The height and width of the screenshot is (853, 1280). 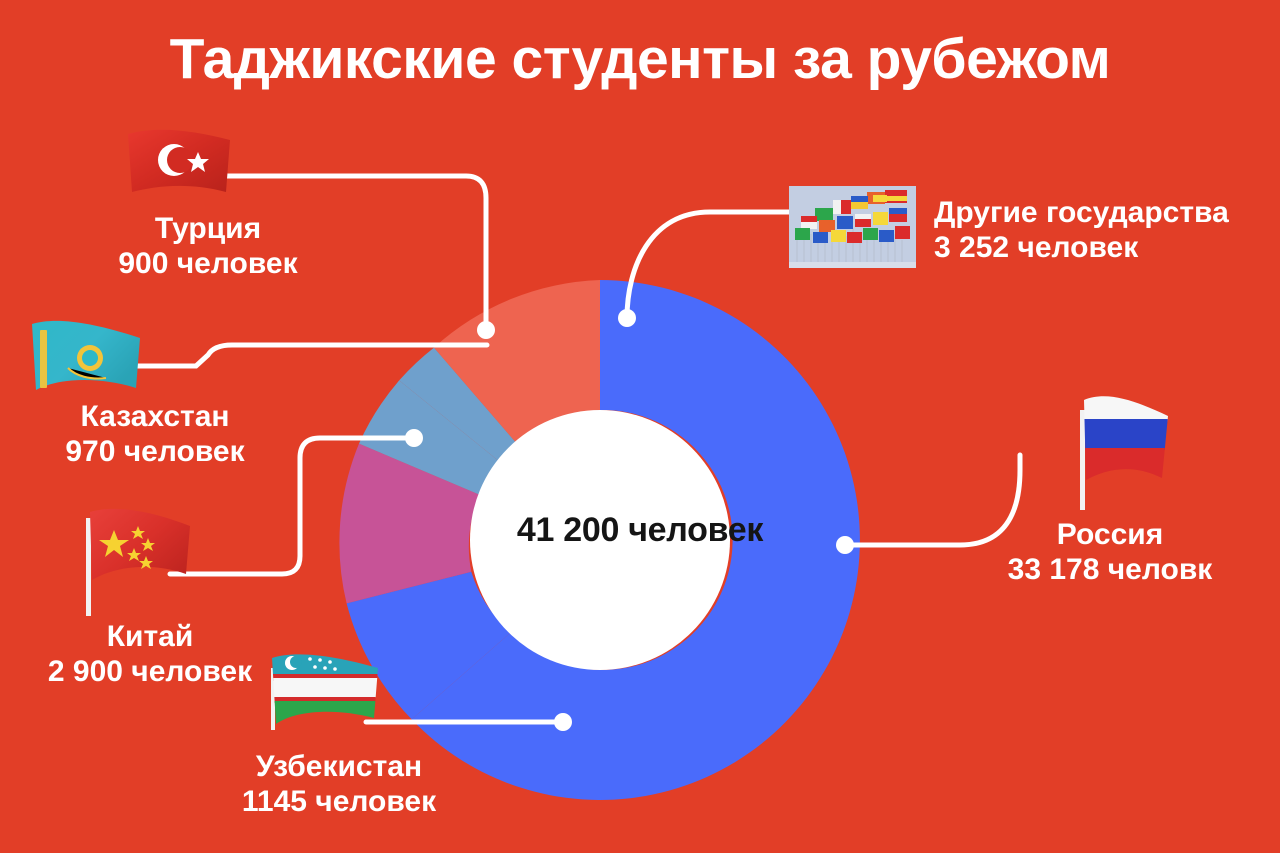 I want to click on flag-russia-icon, so click(x=1124, y=453).